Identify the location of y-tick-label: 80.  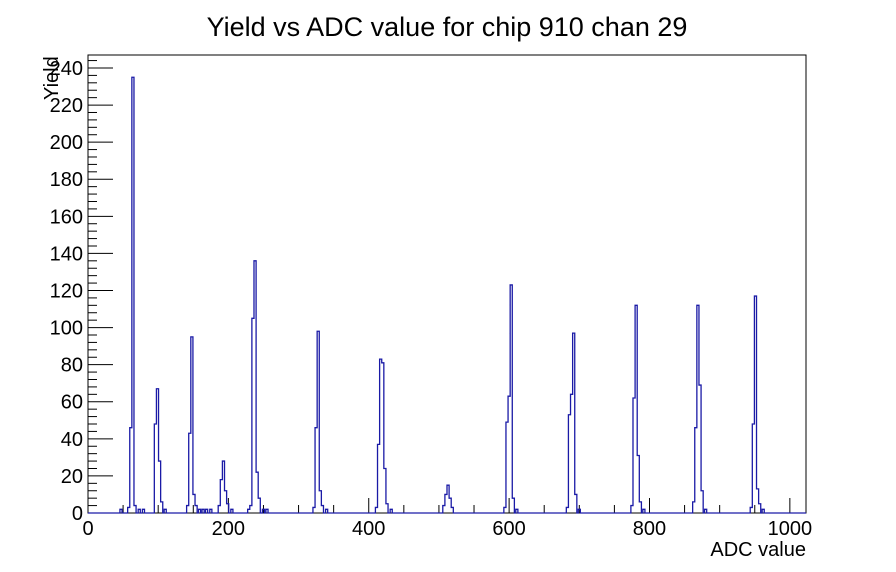
(72, 366).